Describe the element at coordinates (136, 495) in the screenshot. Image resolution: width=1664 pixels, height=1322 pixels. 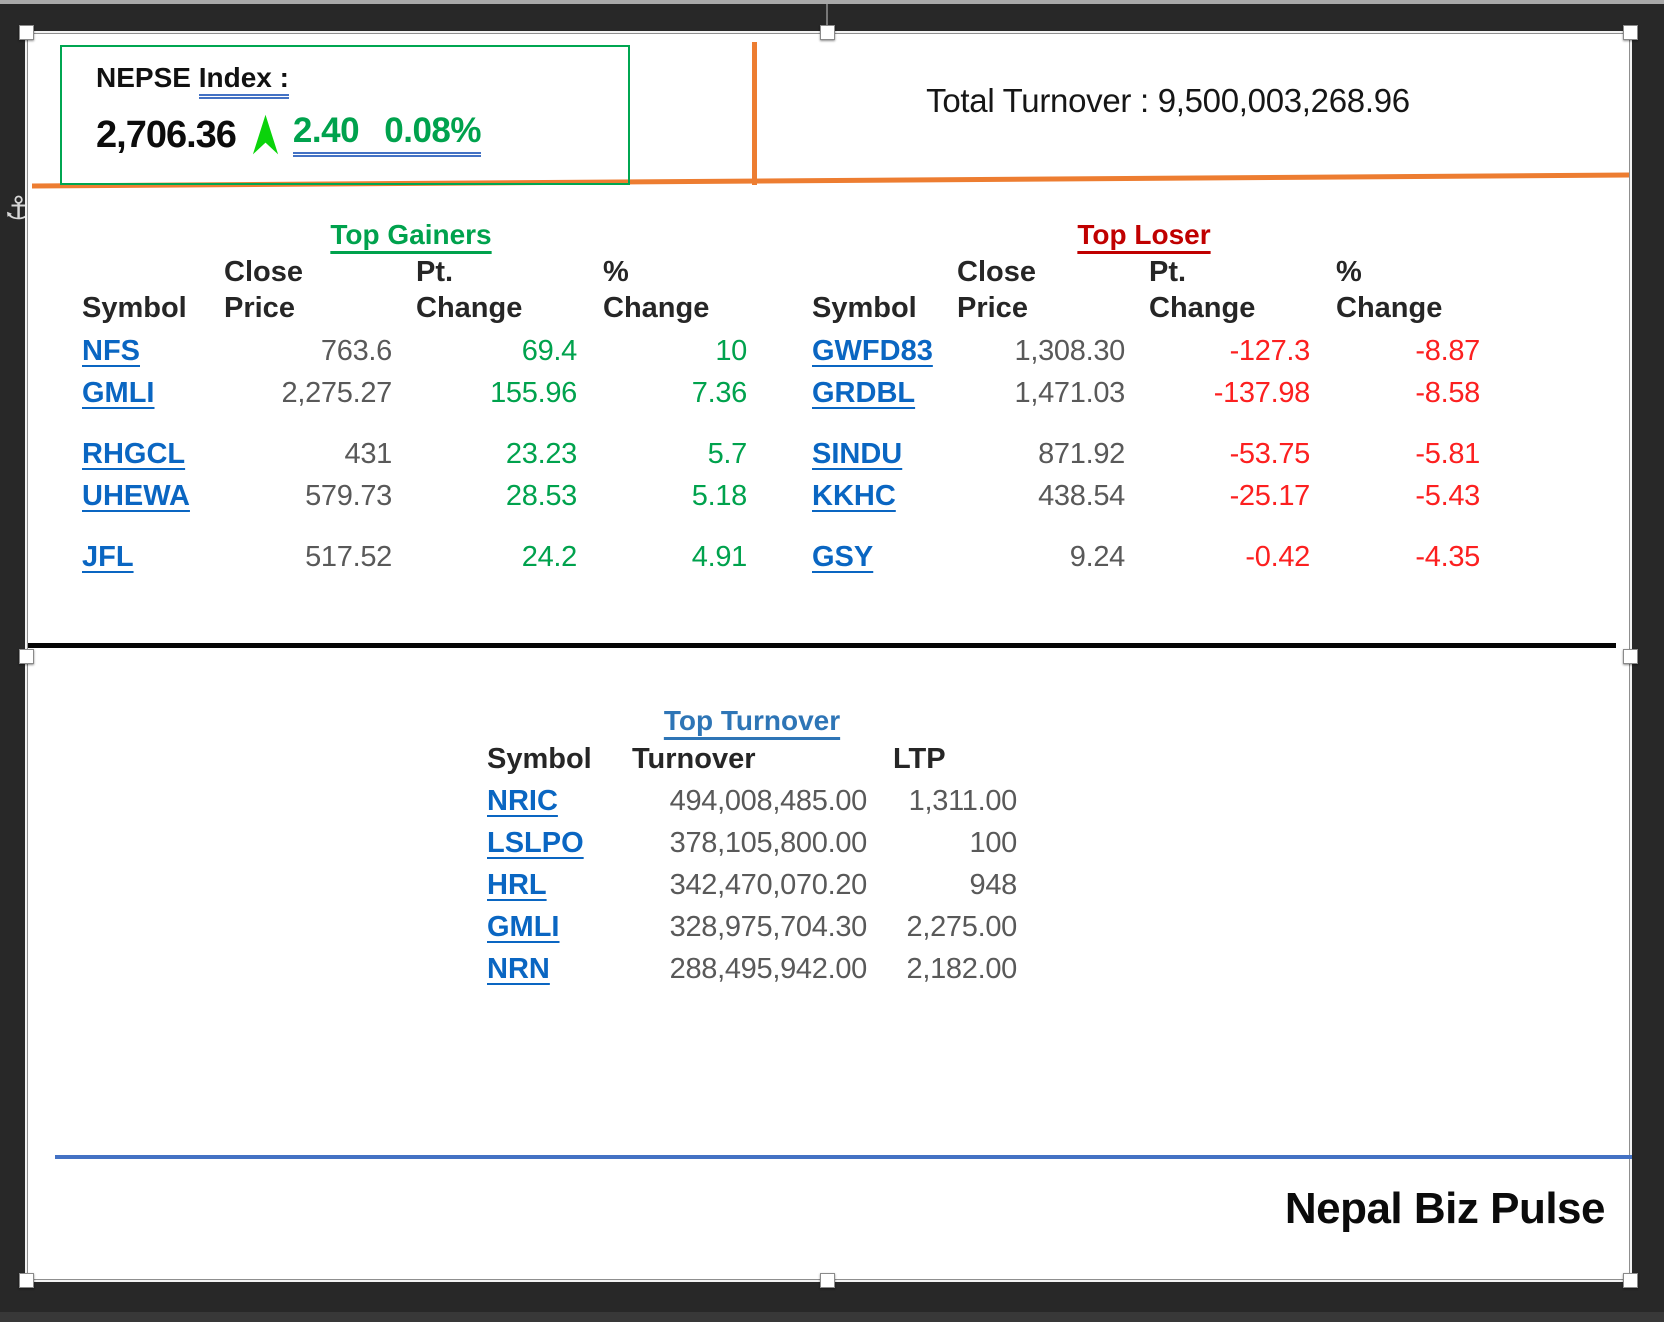
I see `symbol-link: UHEWA` at that location.